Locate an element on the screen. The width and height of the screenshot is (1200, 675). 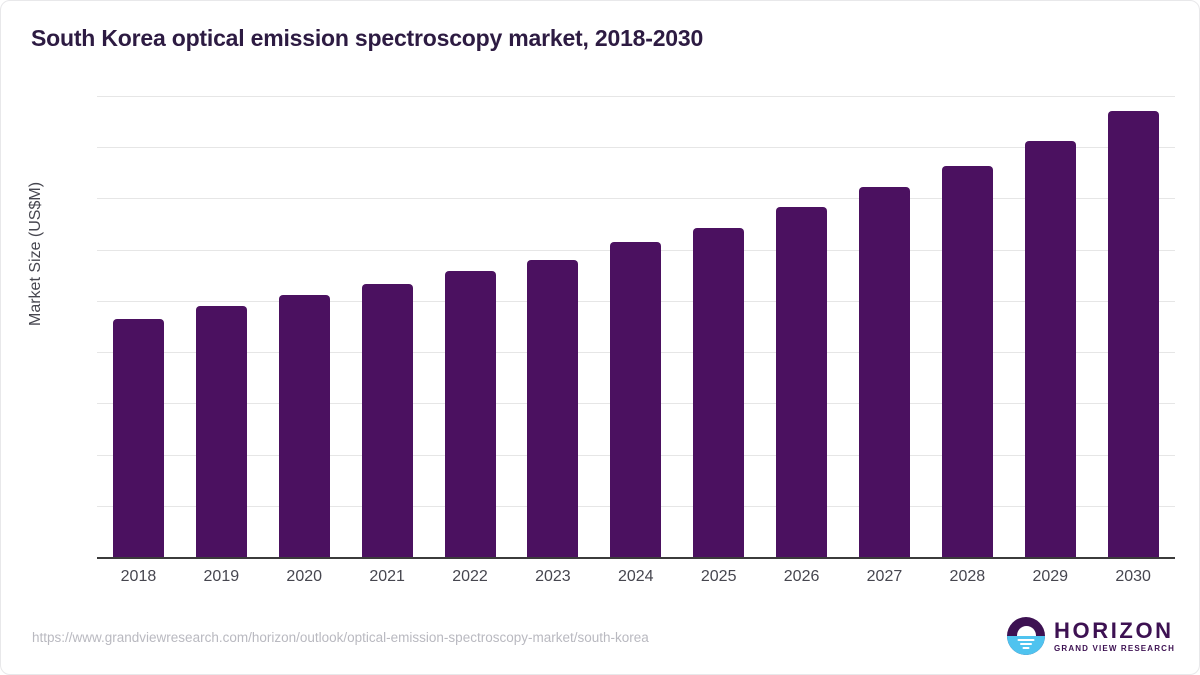
x-tick-label: 2020 is located at coordinates (304, 576).